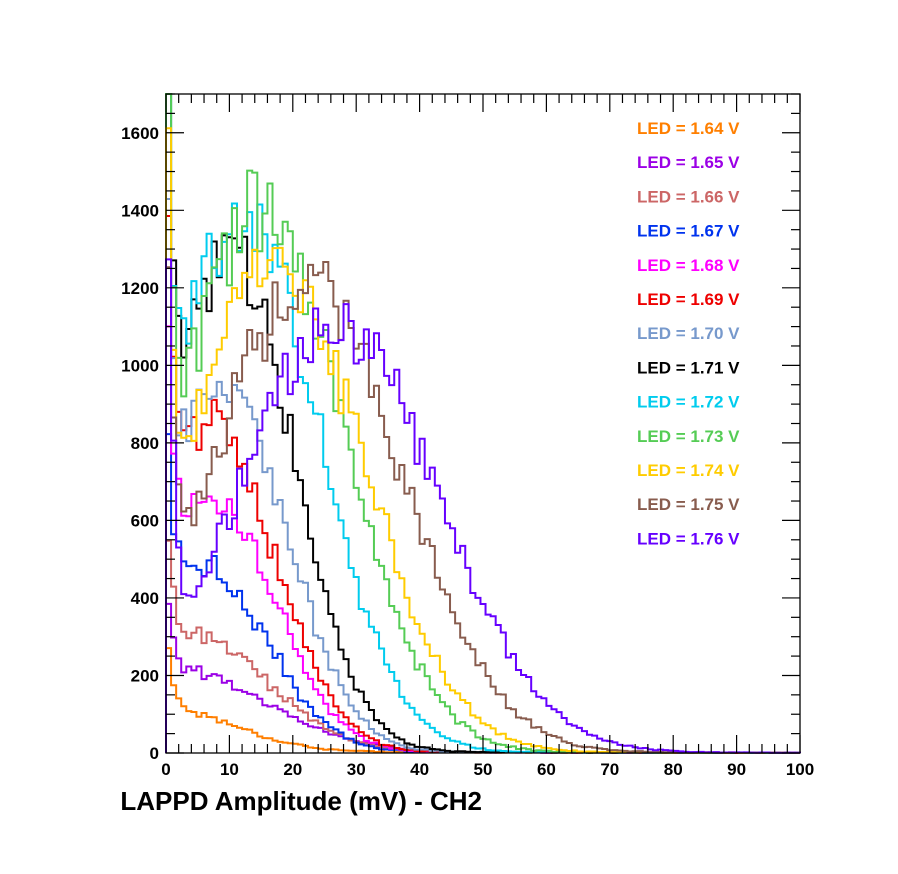 This screenshot has width=898, height=874. I want to click on x-axis-title: LAPPD Amplitude (mV) - CH2, so click(301, 801).